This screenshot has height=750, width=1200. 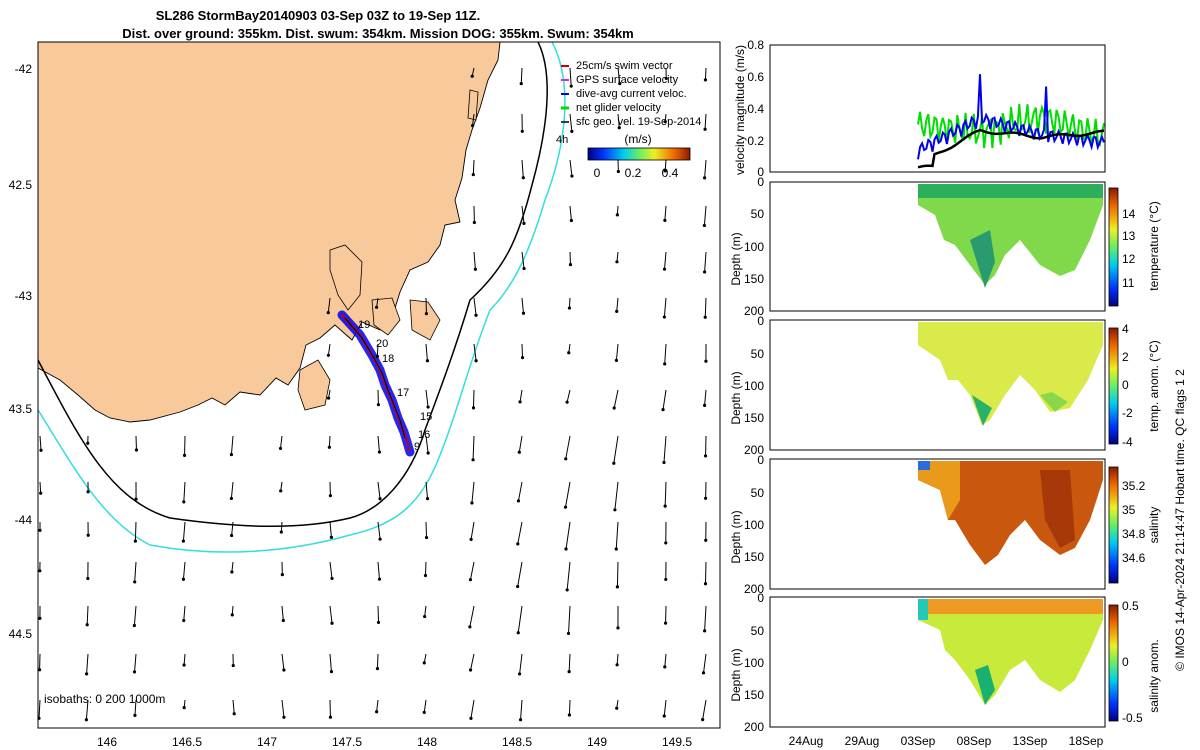 I want to click on time-tick: 13Sep, so click(x=1030, y=741).